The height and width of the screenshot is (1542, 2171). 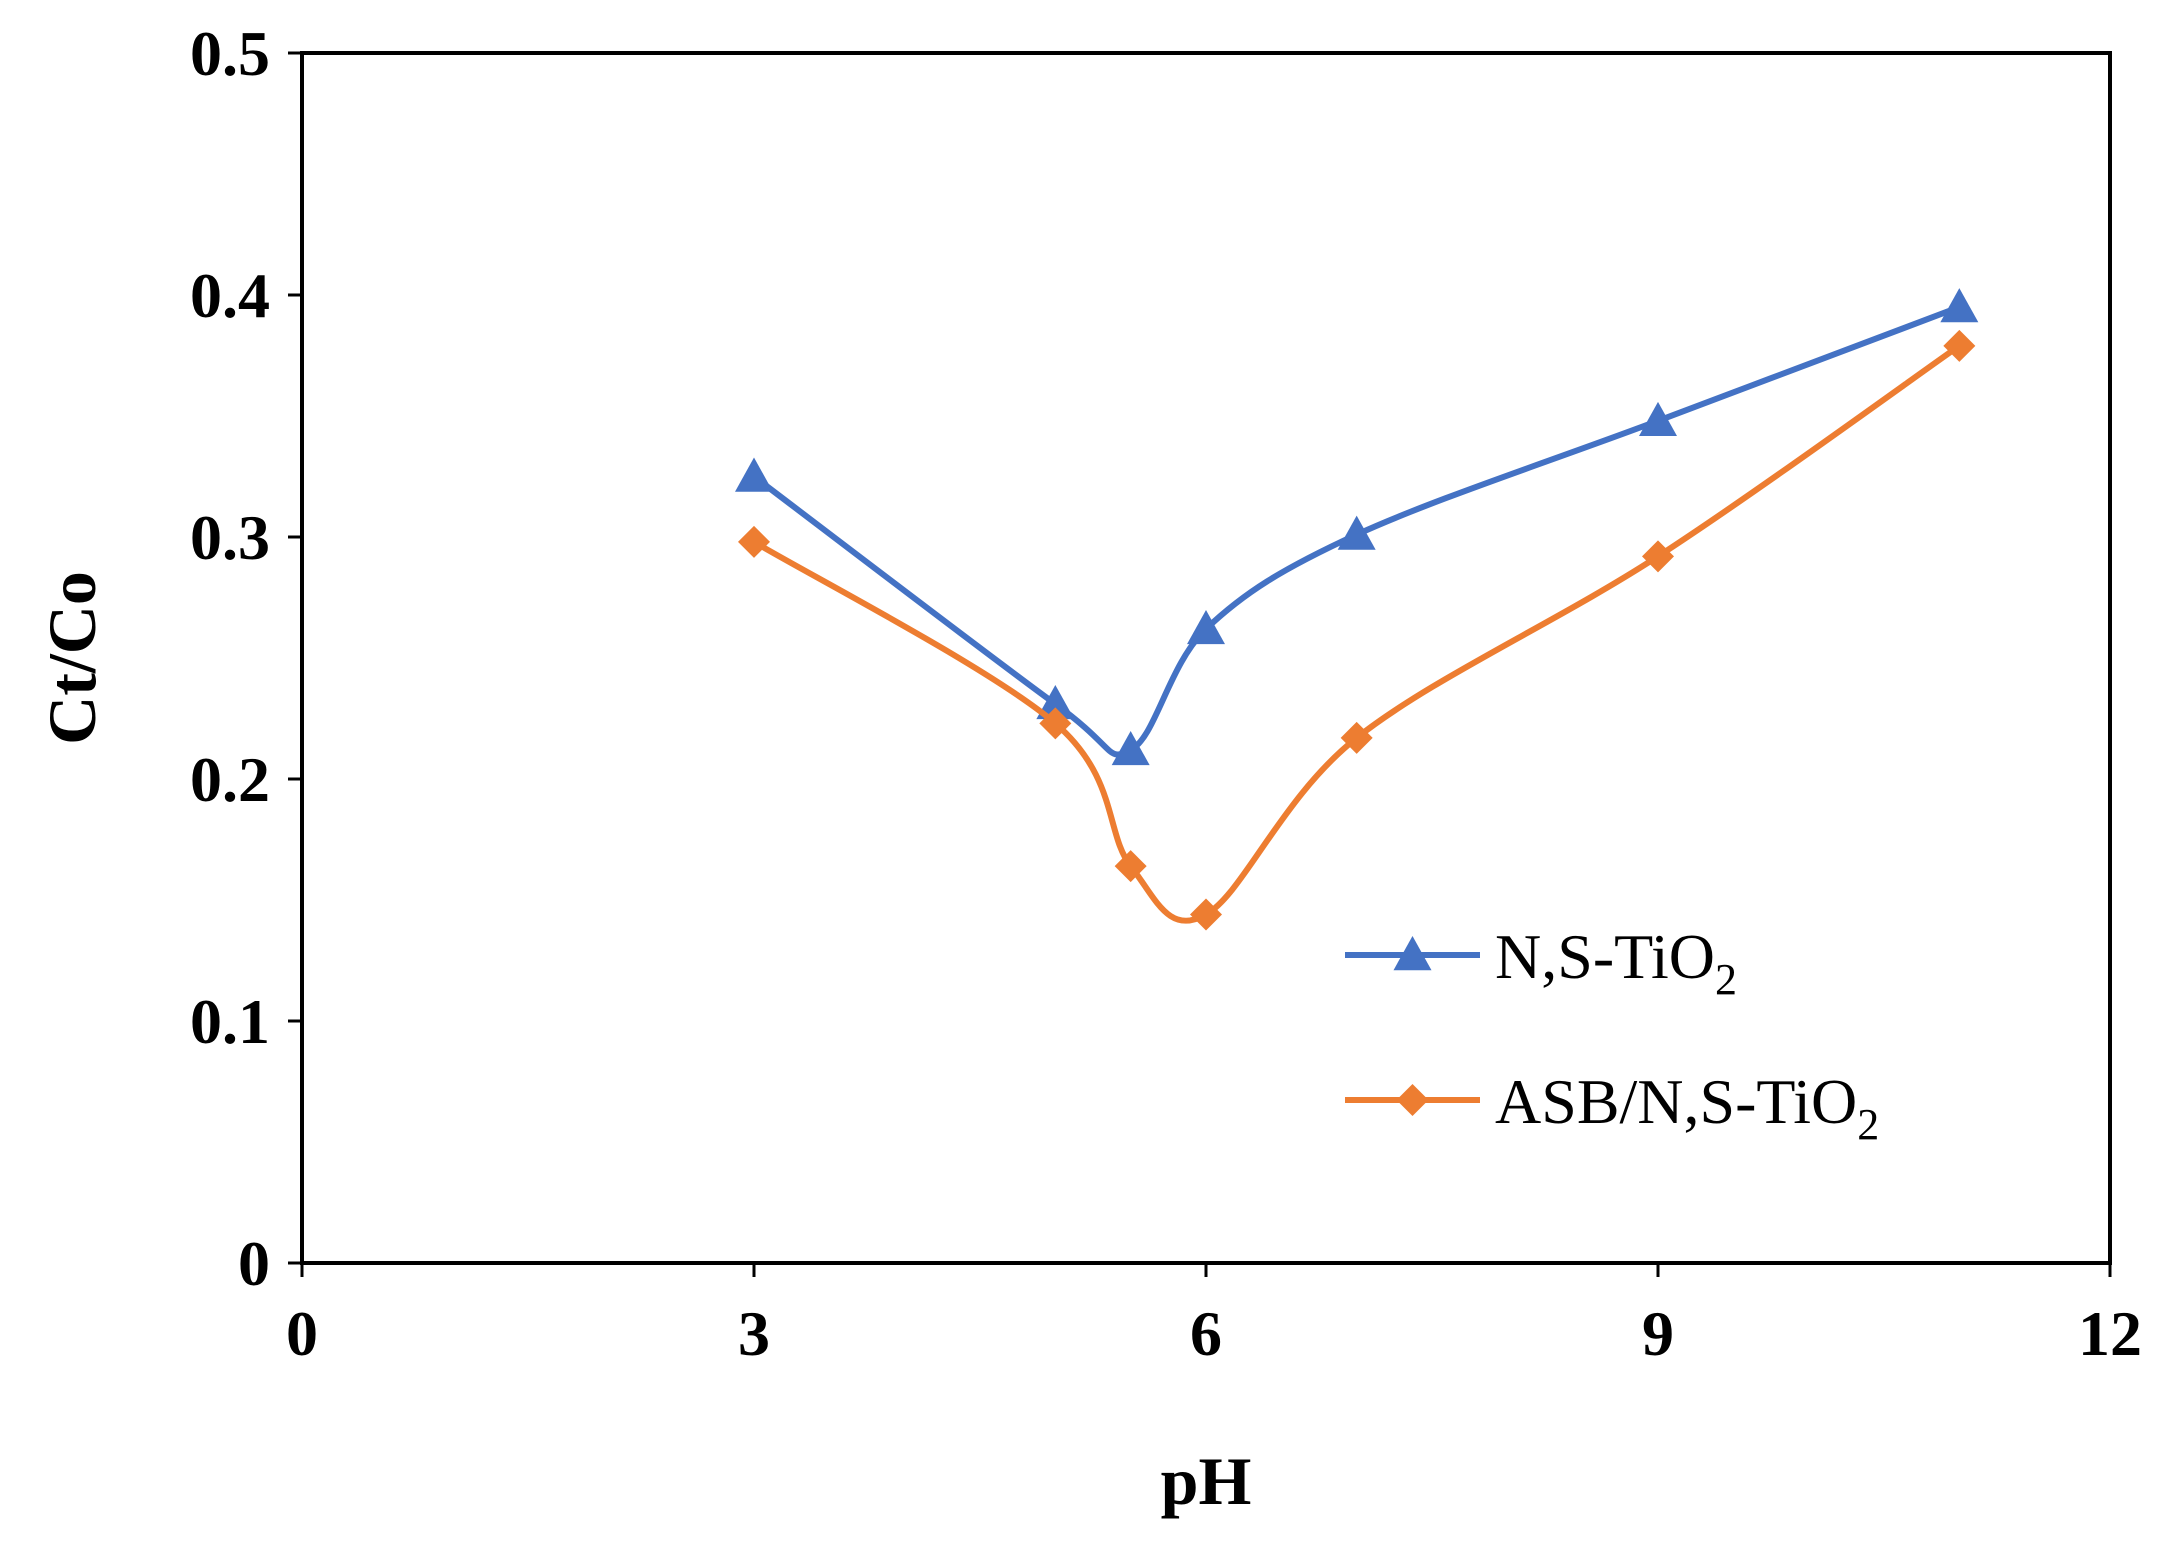 What do you see at coordinates (230, 295) in the screenshot?
I see `y-tick-label: 0.4` at bounding box center [230, 295].